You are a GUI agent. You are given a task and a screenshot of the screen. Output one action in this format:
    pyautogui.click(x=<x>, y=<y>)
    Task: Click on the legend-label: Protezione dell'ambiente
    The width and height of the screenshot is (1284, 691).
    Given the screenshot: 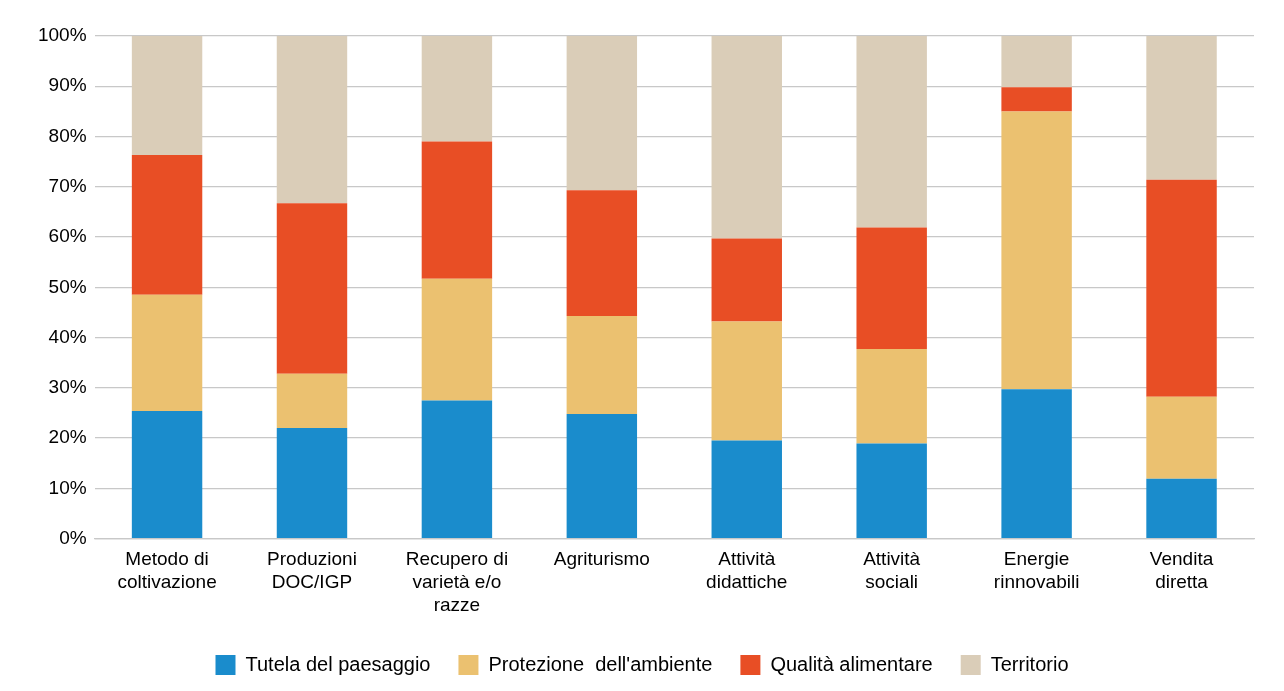 What is the action you would take?
    pyautogui.click(x=600, y=663)
    